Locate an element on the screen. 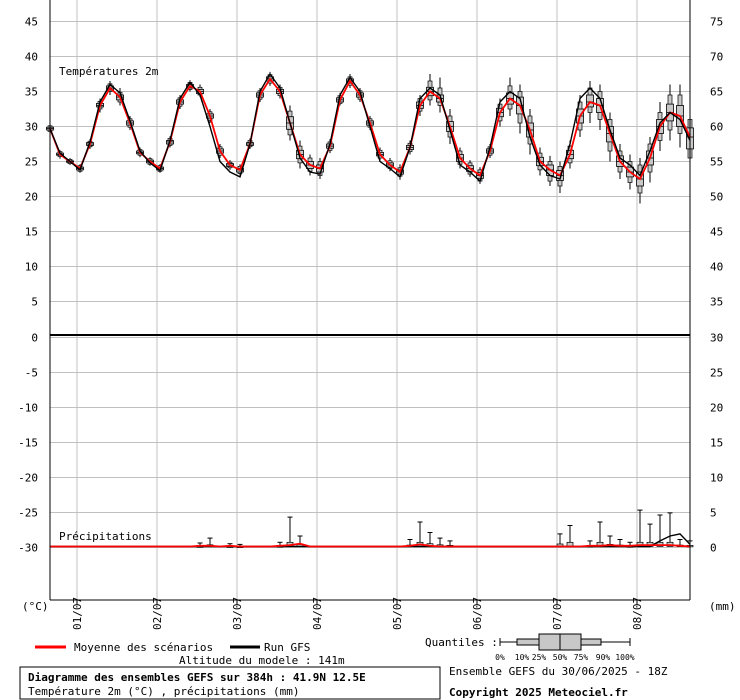 This screenshot has width=740, height=700. temp-y2-tick-label: 60 is located at coordinates (716, 127).